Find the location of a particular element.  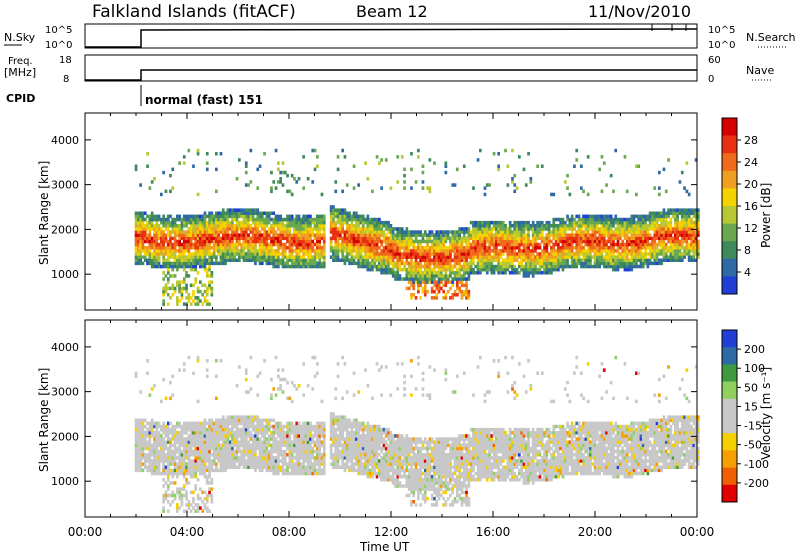

nsky-tick-left-bottom: 10^0 is located at coordinates (58, 45).